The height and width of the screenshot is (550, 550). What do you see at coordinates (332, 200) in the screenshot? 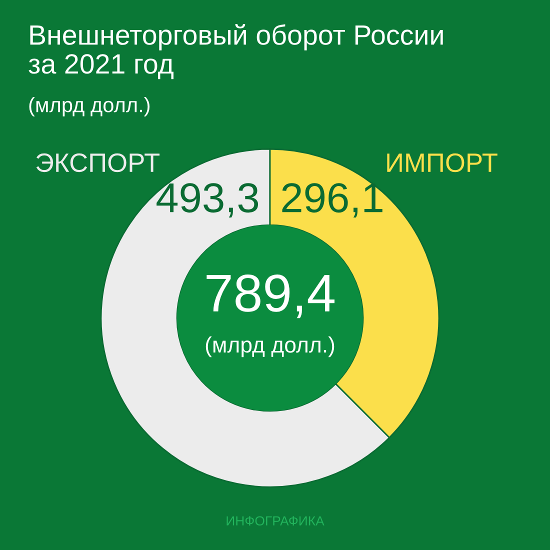
I see `data-label: 296,1` at bounding box center [332, 200].